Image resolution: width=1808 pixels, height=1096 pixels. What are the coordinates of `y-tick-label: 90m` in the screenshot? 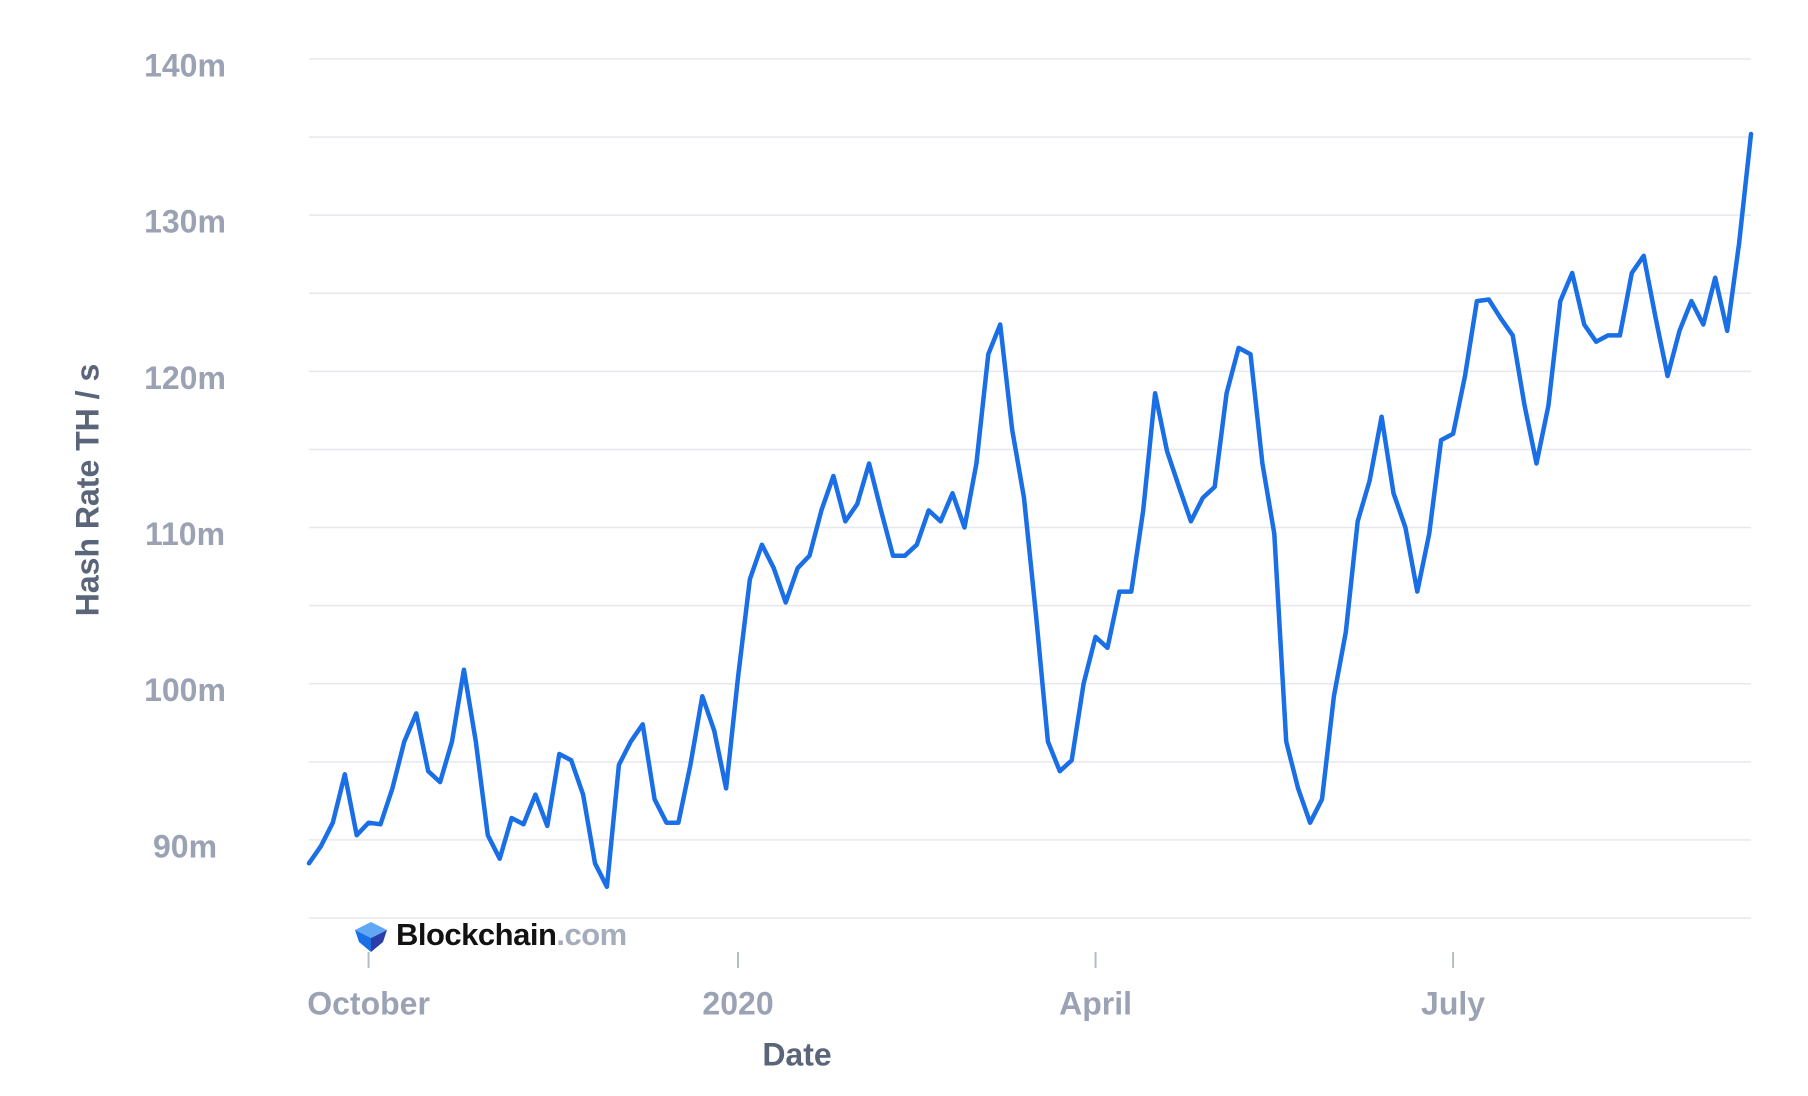 It's located at (185, 846).